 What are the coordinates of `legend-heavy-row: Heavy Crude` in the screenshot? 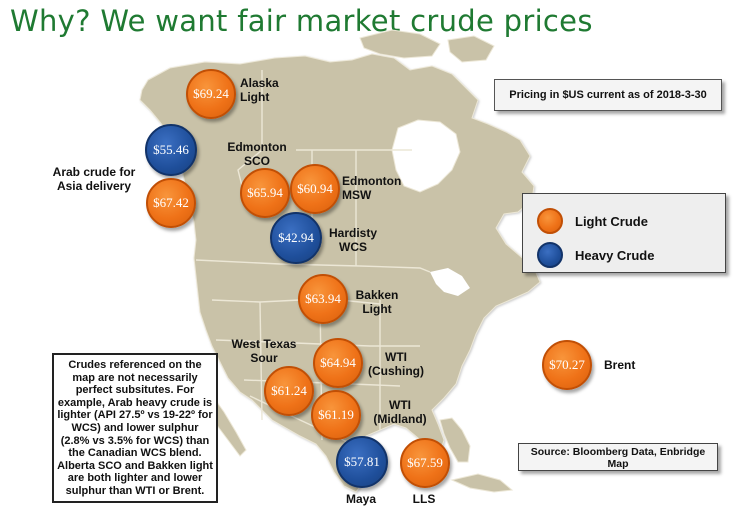 It's located at (595, 255).